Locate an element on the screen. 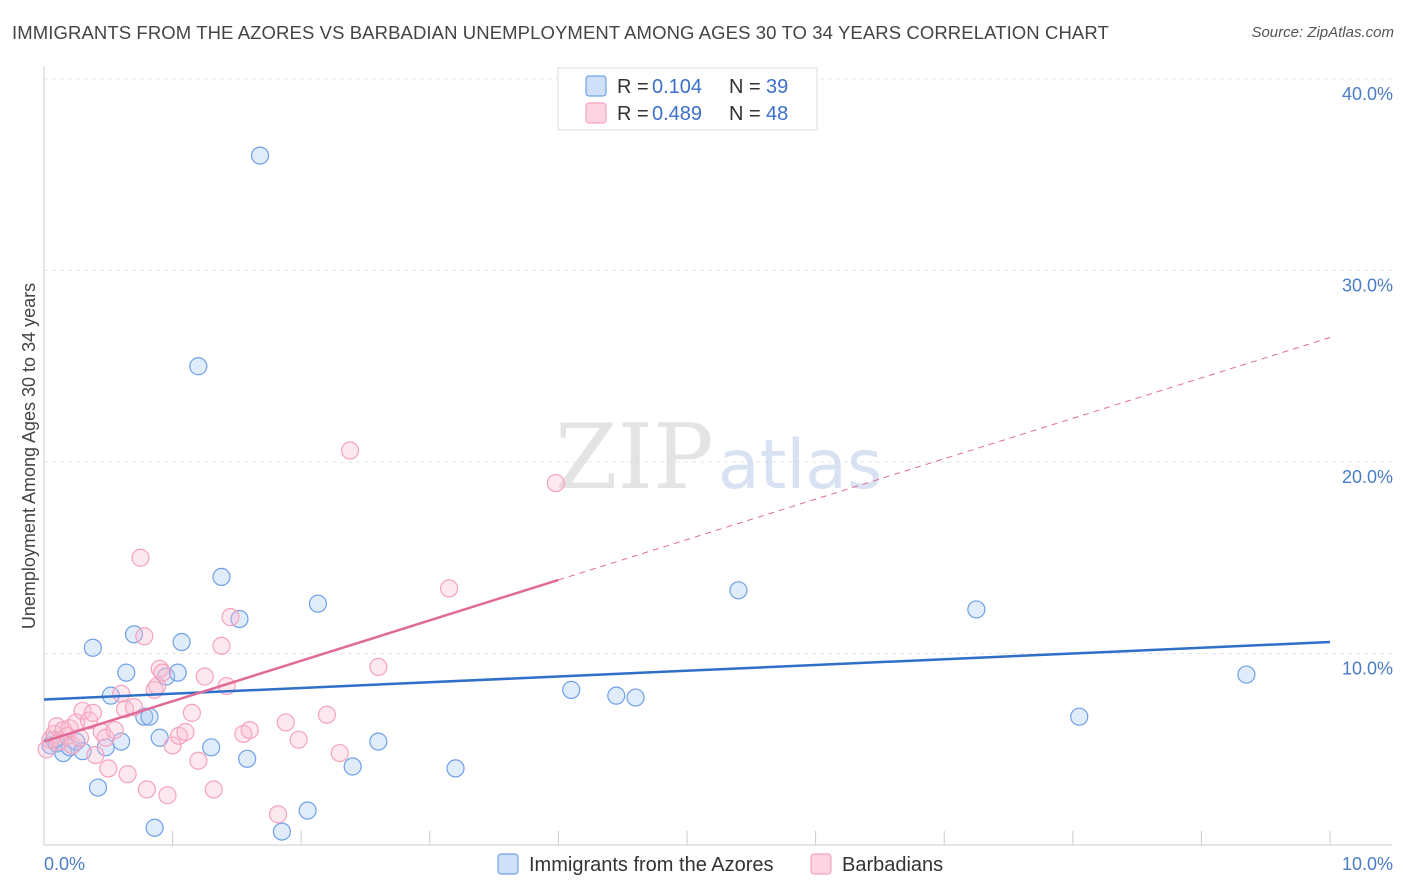 This screenshot has height=892, width=1406. watermark-atlas: atlas is located at coordinates (800, 465).